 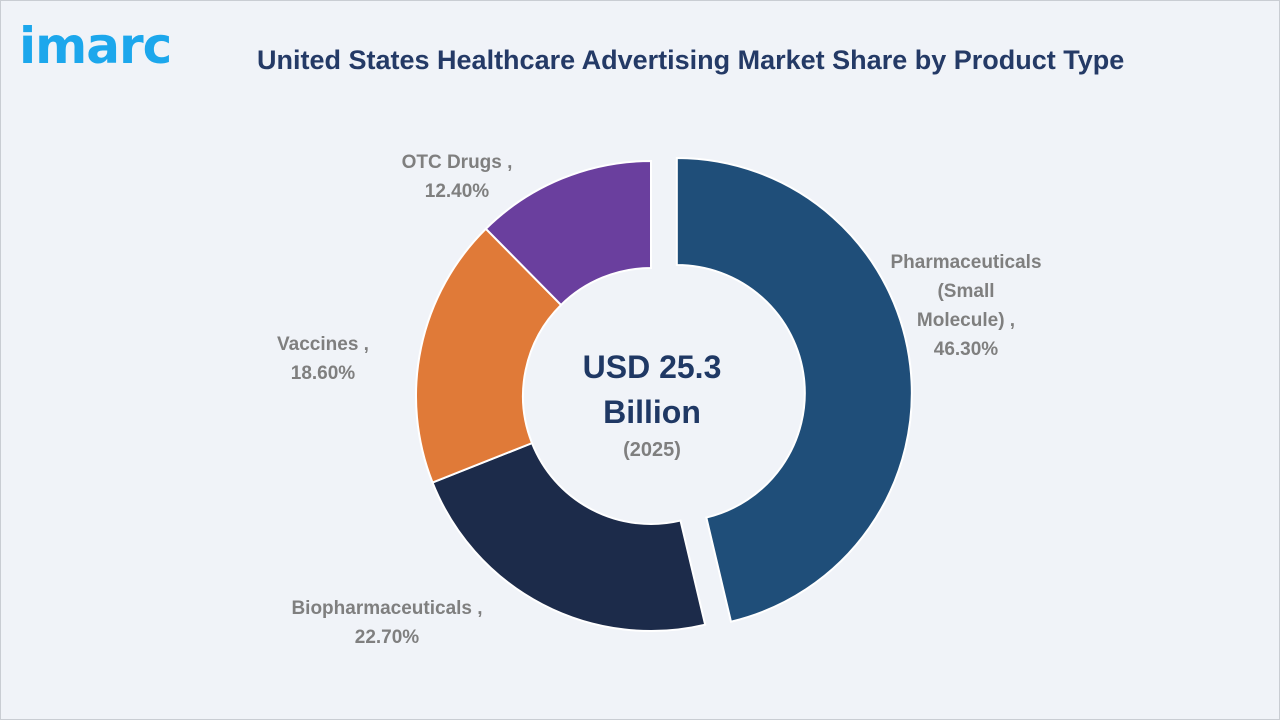 What do you see at coordinates (95, 46) in the screenshot?
I see `imarc-logo: imarc` at bounding box center [95, 46].